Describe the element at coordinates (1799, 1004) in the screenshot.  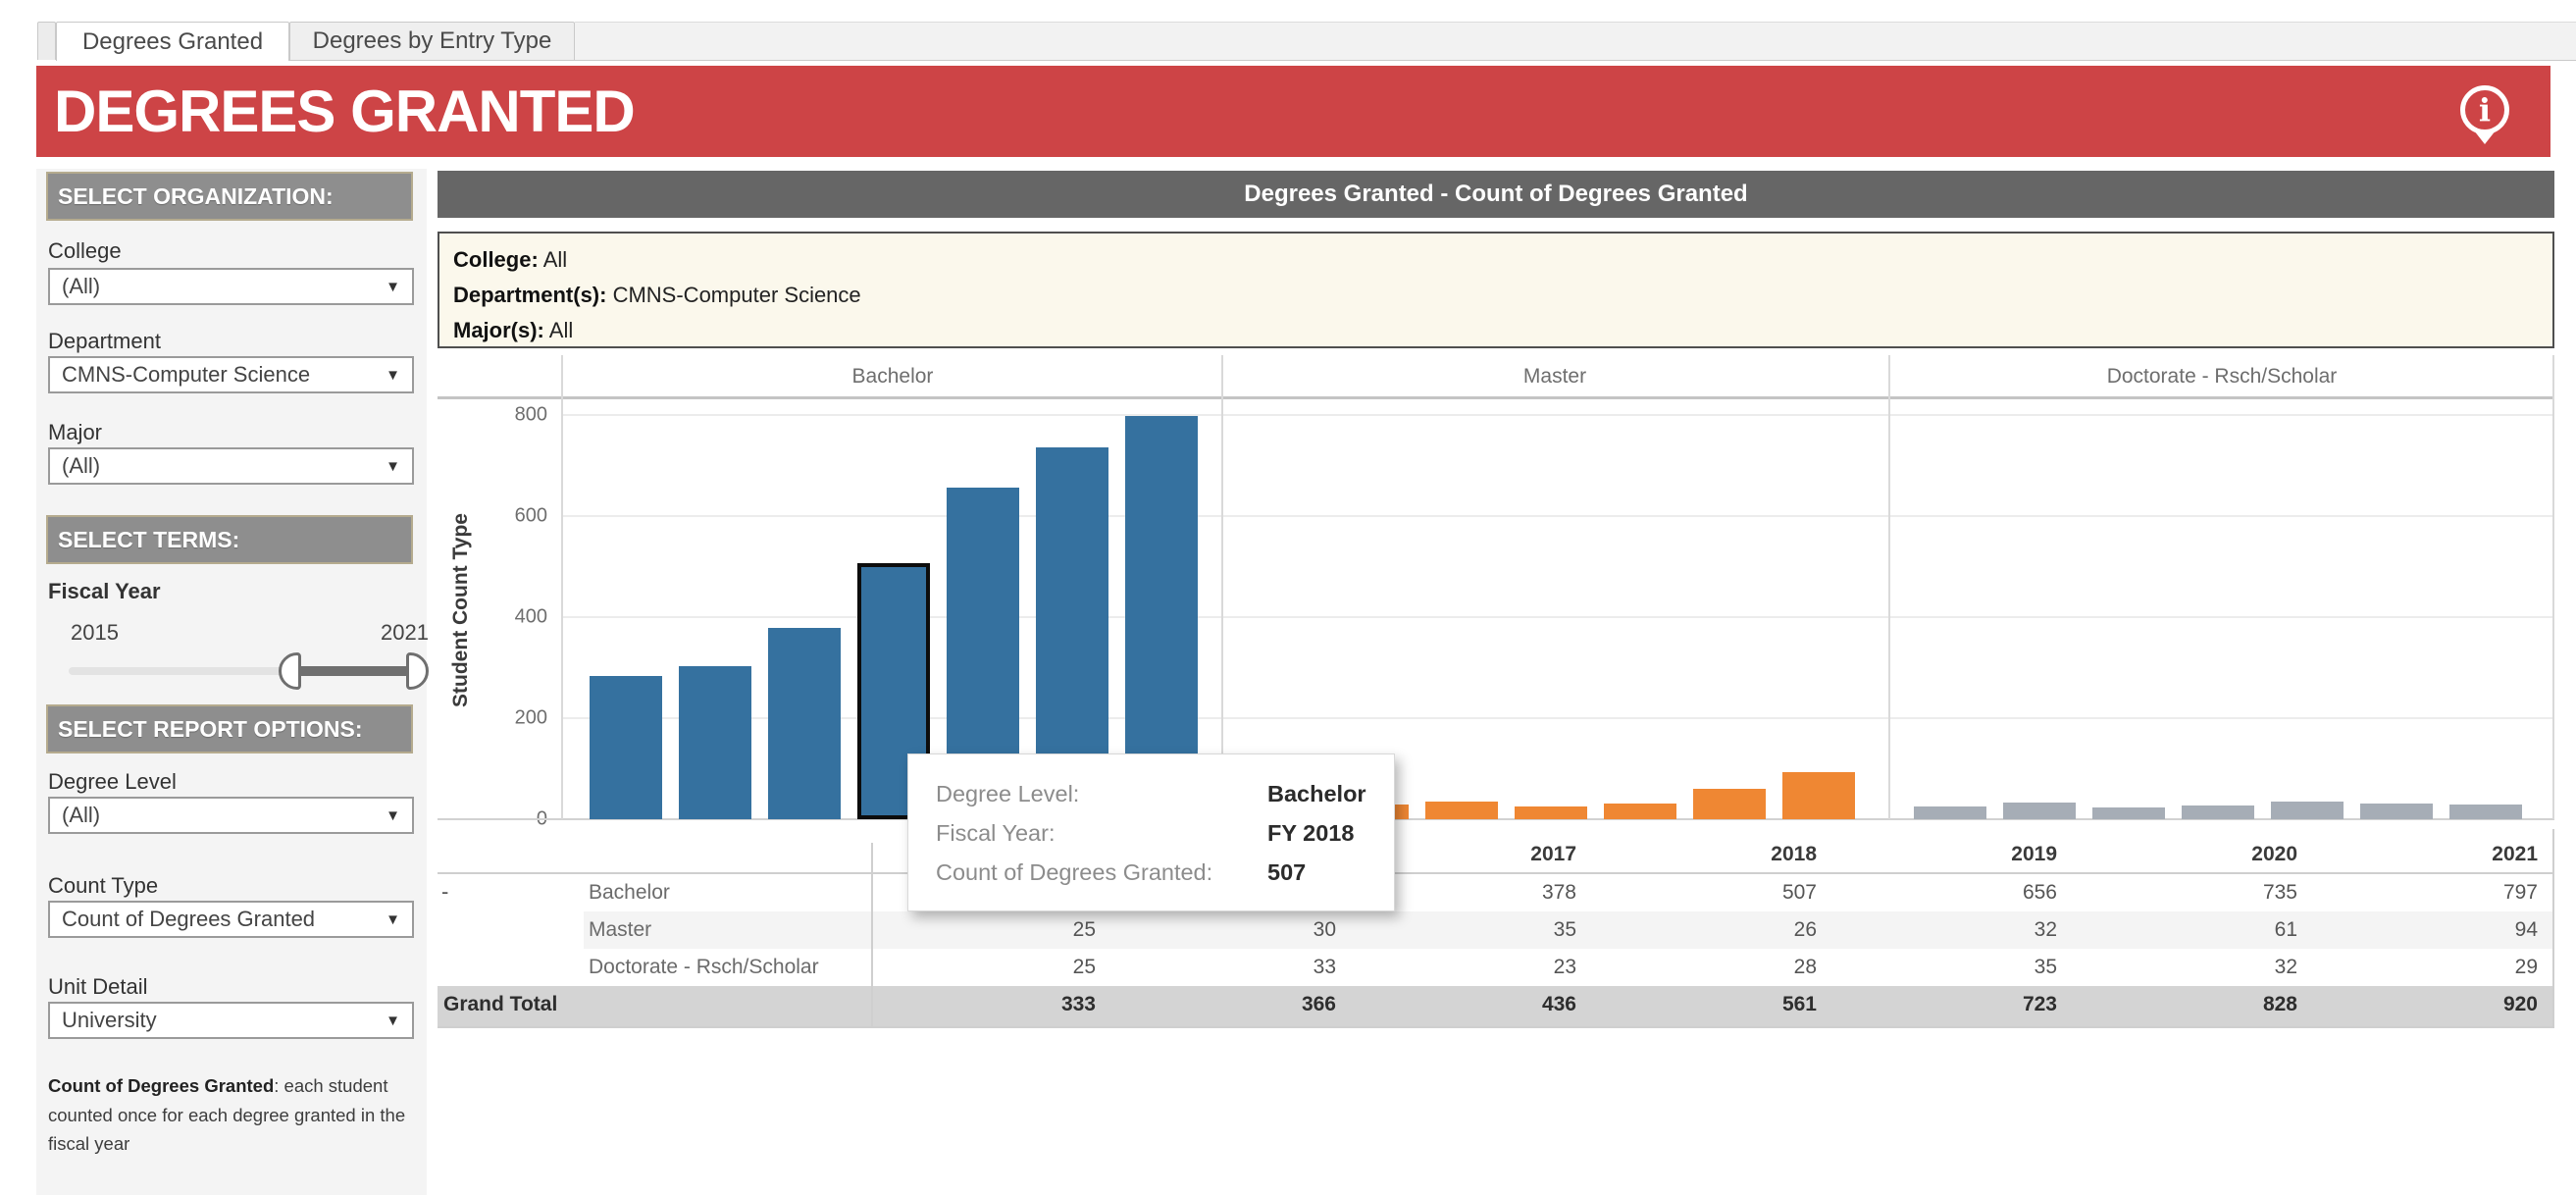
I see `table-cell: 561` at that location.